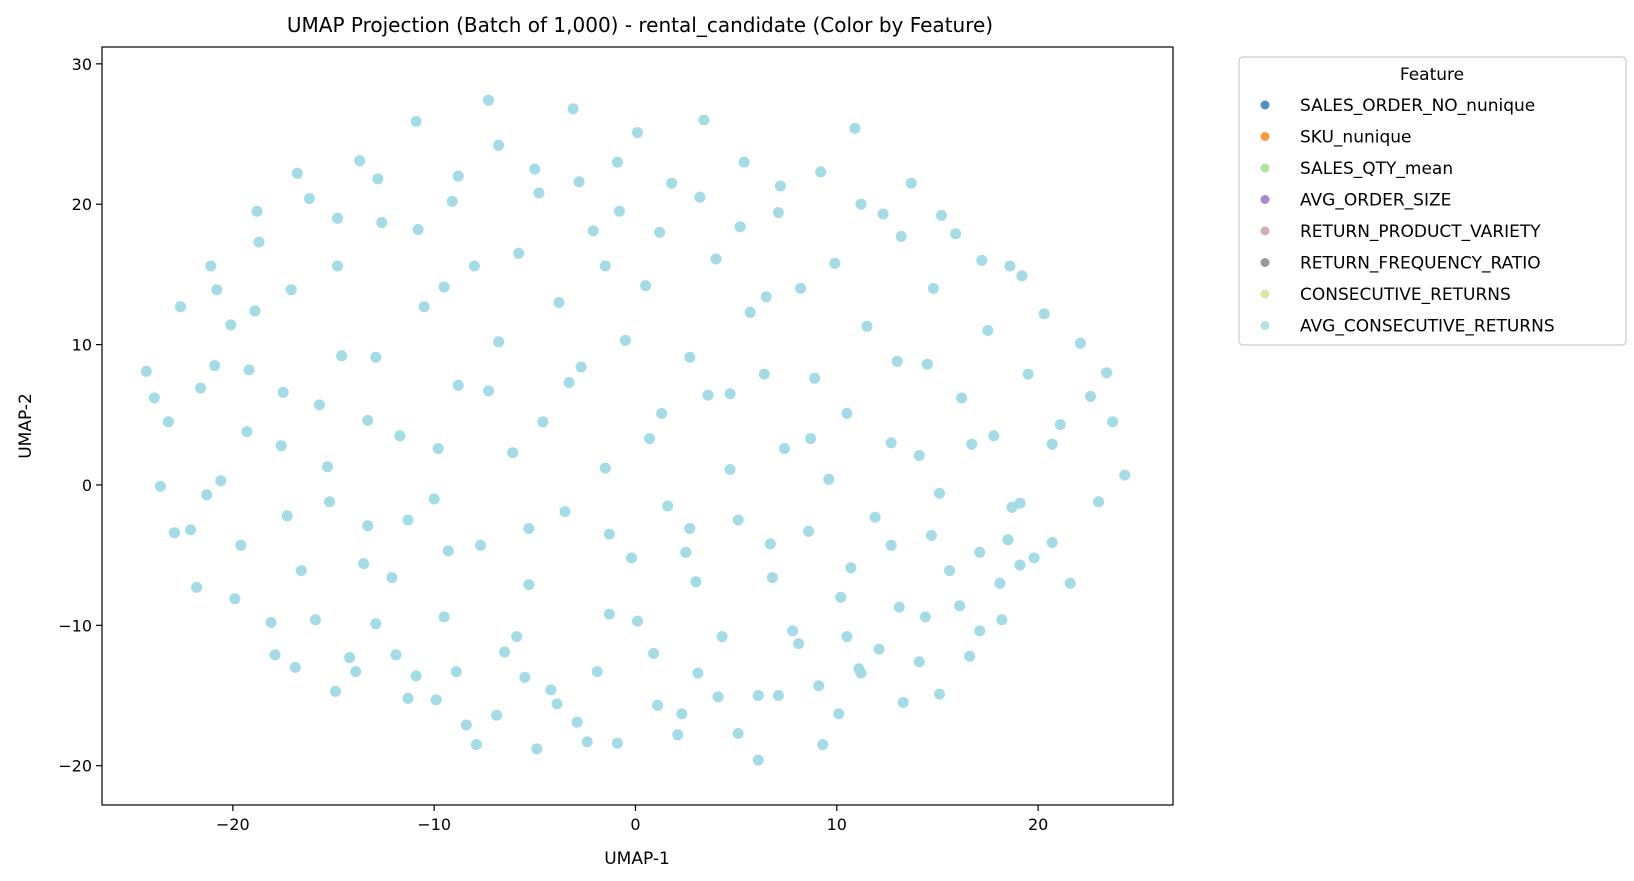  Describe the element at coordinates (233, 824) in the screenshot. I see `x-tick-label: −20` at that location.